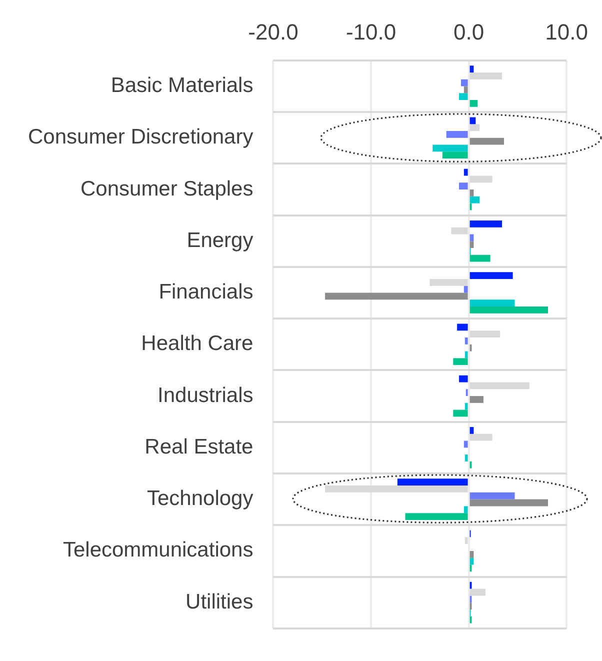 This screenshot has height=661, width=602. I want to click on y-tick-label: Financials, so click(206, 292).